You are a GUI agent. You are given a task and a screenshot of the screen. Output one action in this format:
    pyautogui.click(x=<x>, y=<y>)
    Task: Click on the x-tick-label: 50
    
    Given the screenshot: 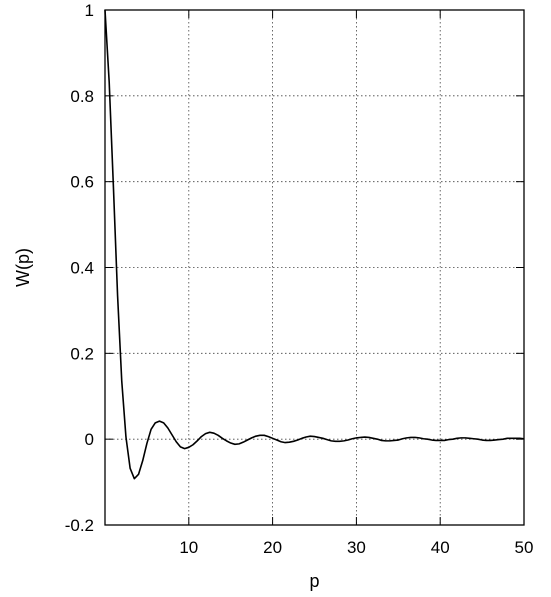 What is the action you would take?
    pyautogui.click(x=524, y=547)
    